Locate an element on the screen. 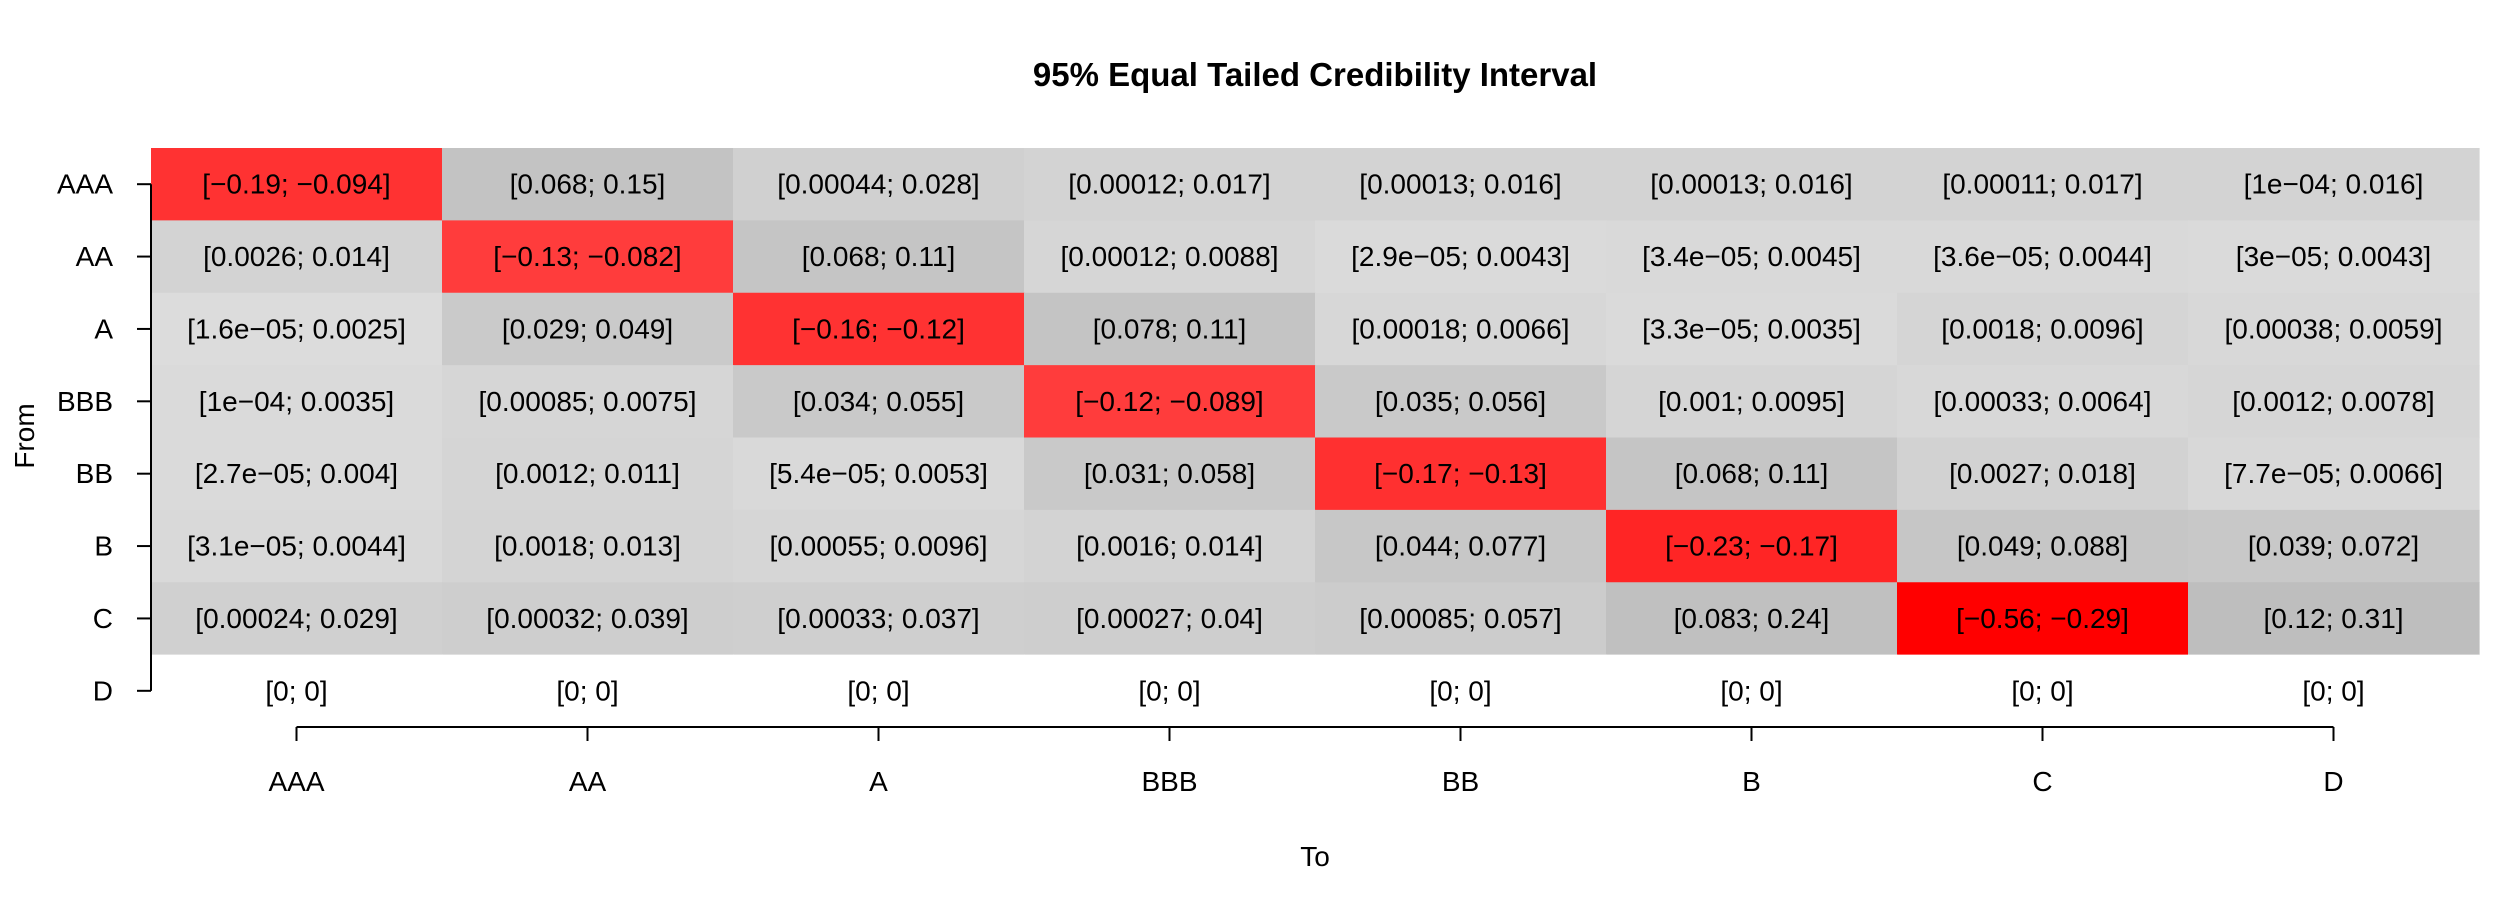 The width and height of the screenshot is (2520, 900). cell-label: [−0.56; −0.29] is located at coordinates (2042, 618).